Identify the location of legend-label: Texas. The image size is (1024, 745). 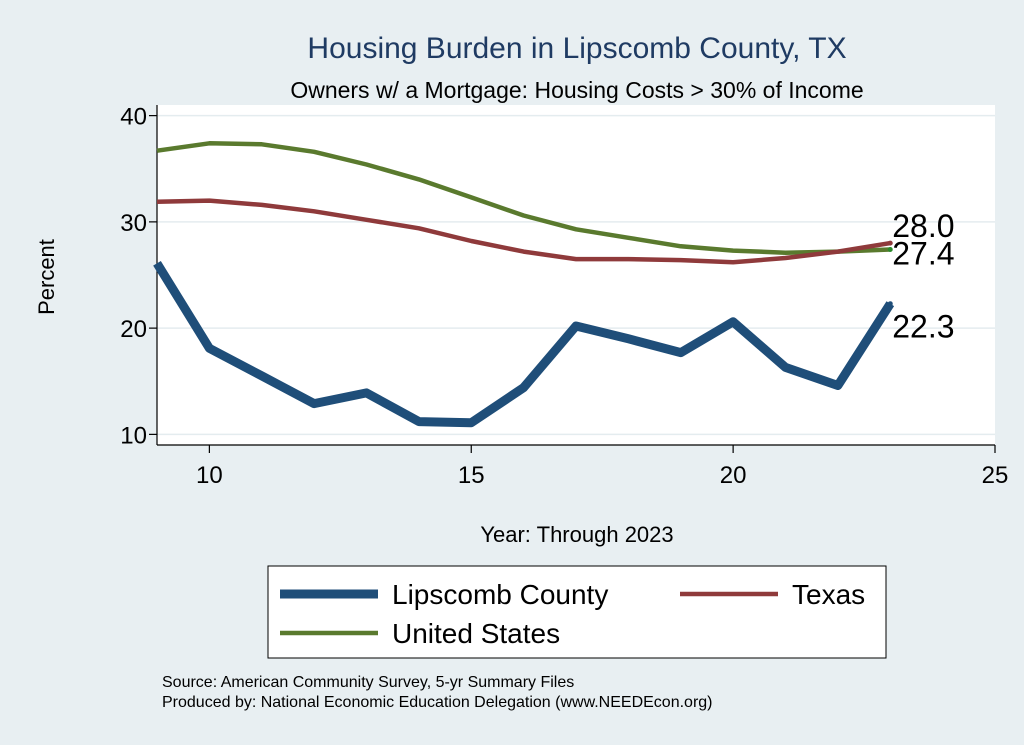
(828, 594).